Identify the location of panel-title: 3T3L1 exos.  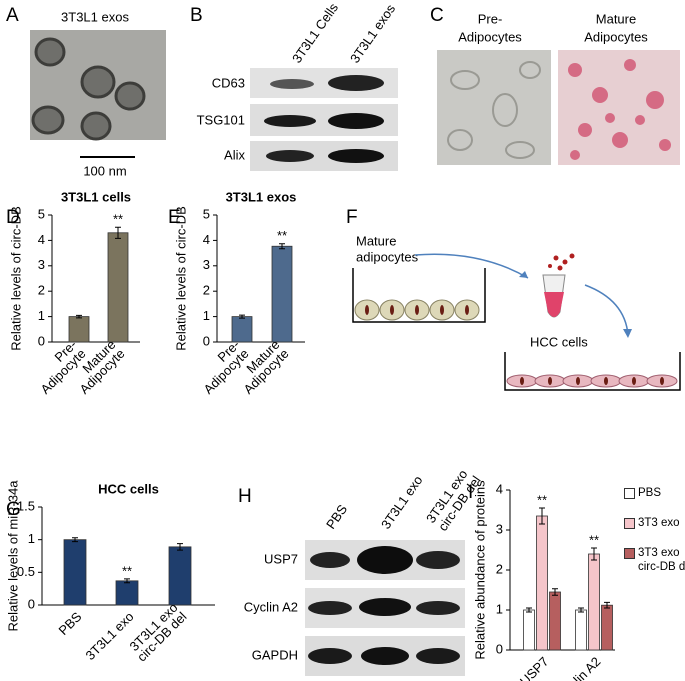
(95, 16).